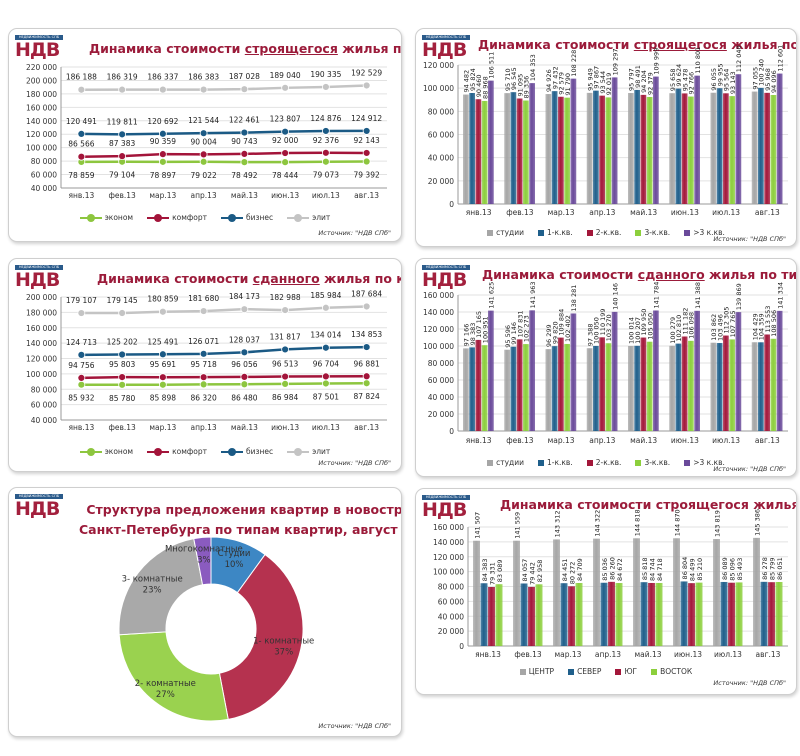 This screenshot has width=800, height=756. I want to click on data-label: 86 984, so click(285, 397).